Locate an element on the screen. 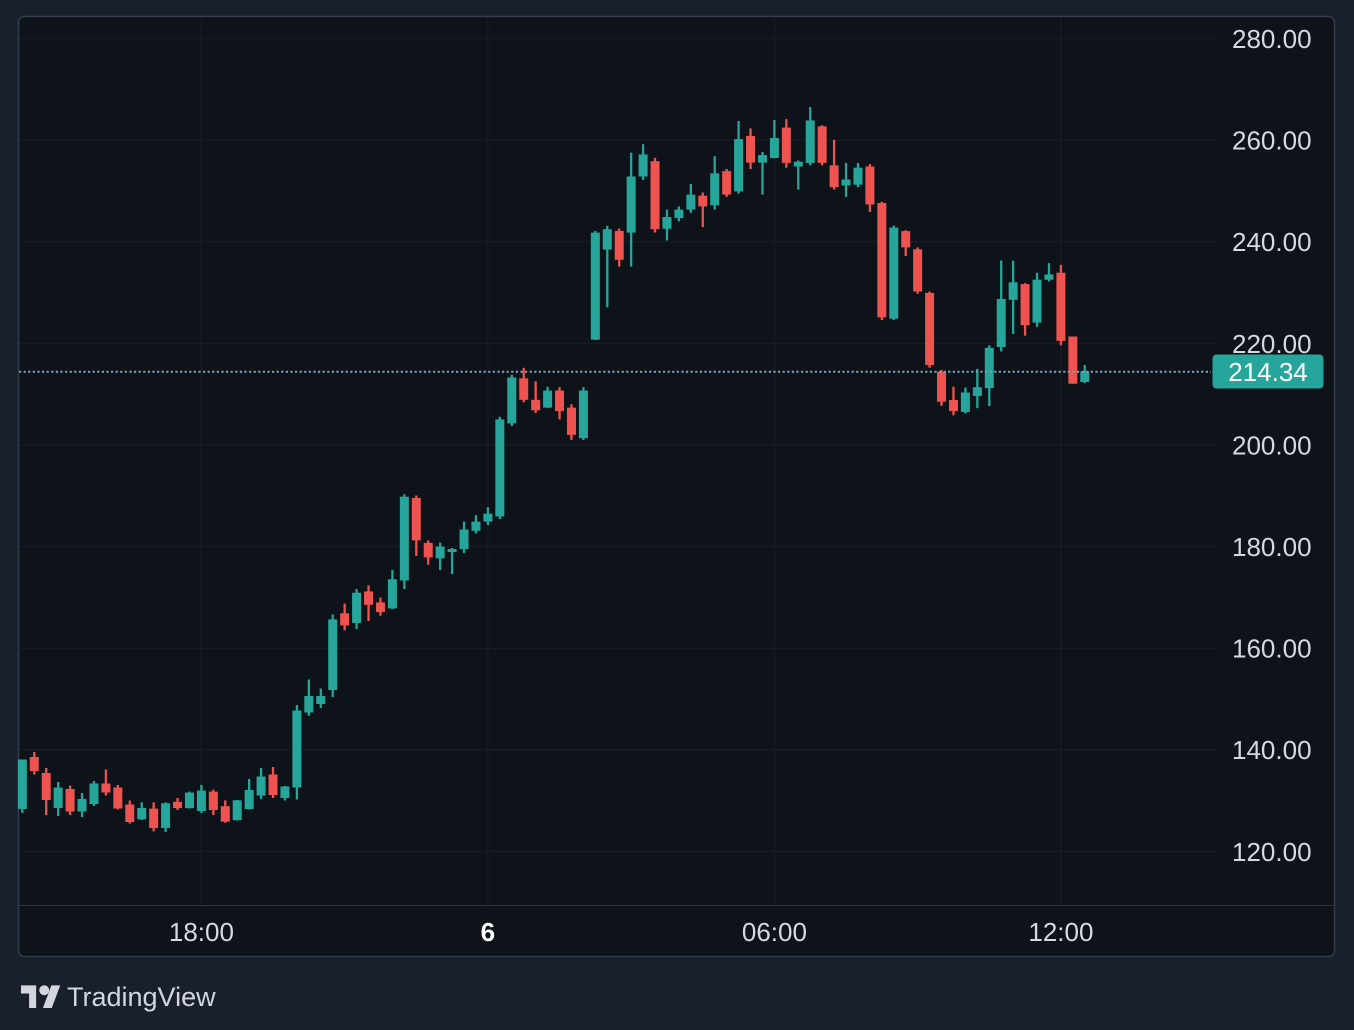 This screenshot has height=1030, width=1354. svg-text: 120.00 is located at coordinates (1272, 852).